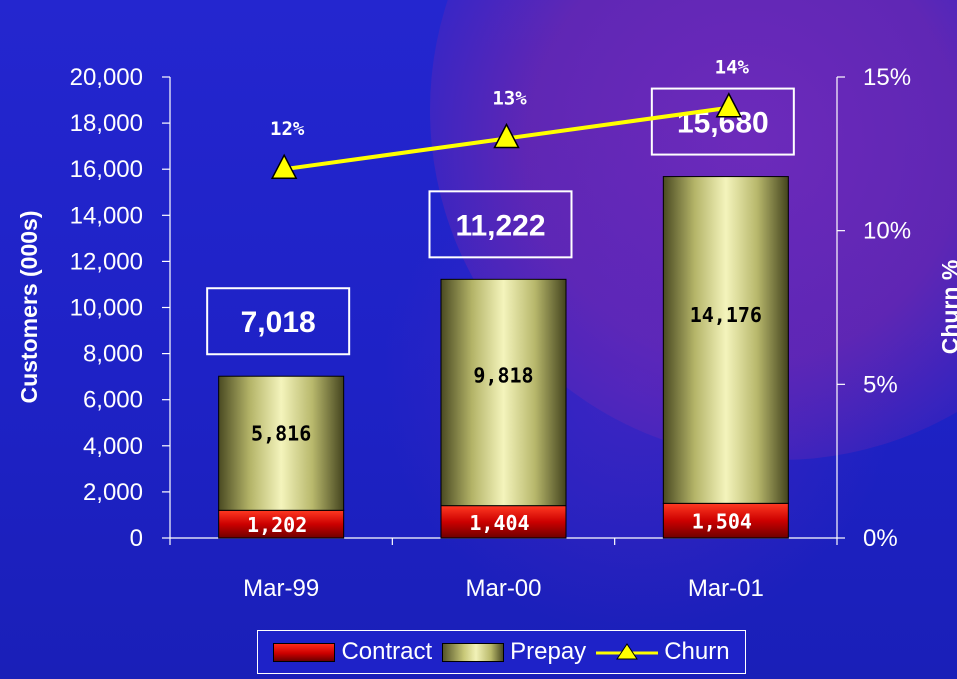  I want to click on y-tick-label: 12,000, so click(106, 261).